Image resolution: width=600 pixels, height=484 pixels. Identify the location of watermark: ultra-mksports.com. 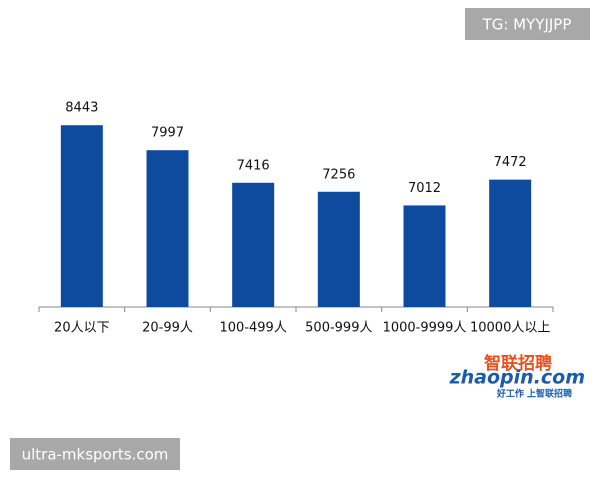
(95, 455).